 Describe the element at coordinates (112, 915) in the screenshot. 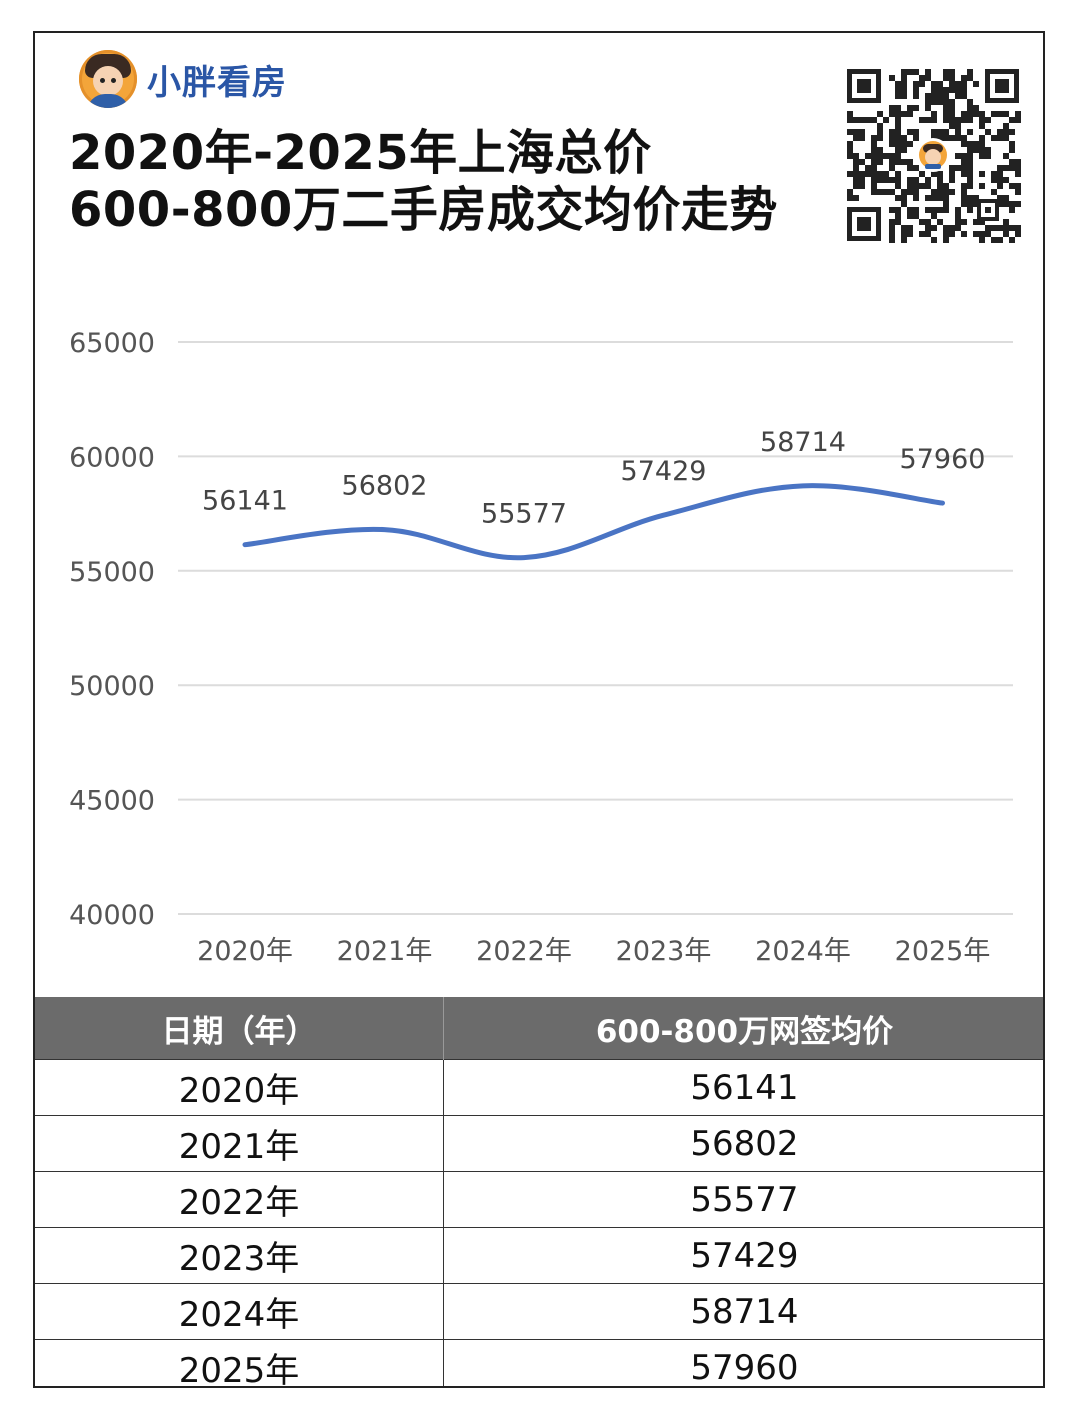

I see `y-tick-label: 40000` at that location.